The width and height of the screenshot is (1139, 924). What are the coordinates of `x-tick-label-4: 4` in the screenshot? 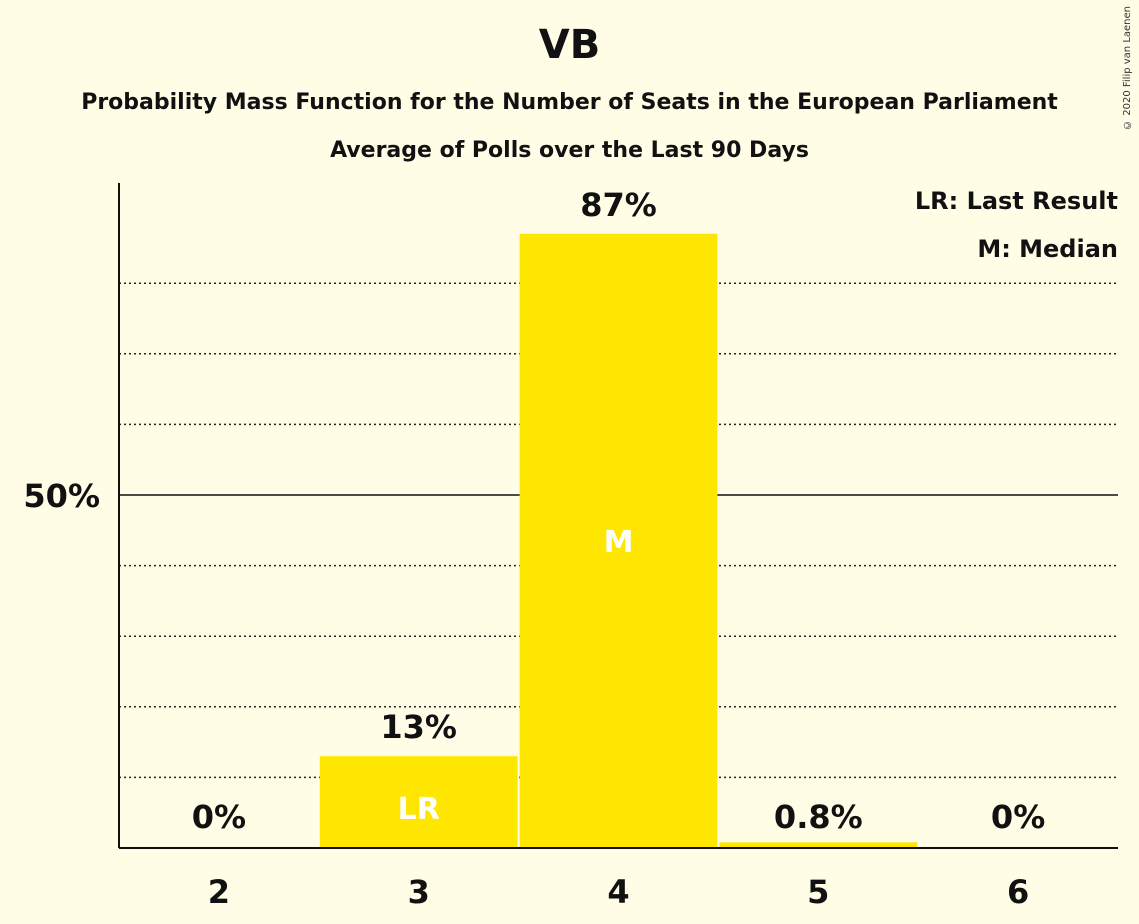 It's located at (618, 892).